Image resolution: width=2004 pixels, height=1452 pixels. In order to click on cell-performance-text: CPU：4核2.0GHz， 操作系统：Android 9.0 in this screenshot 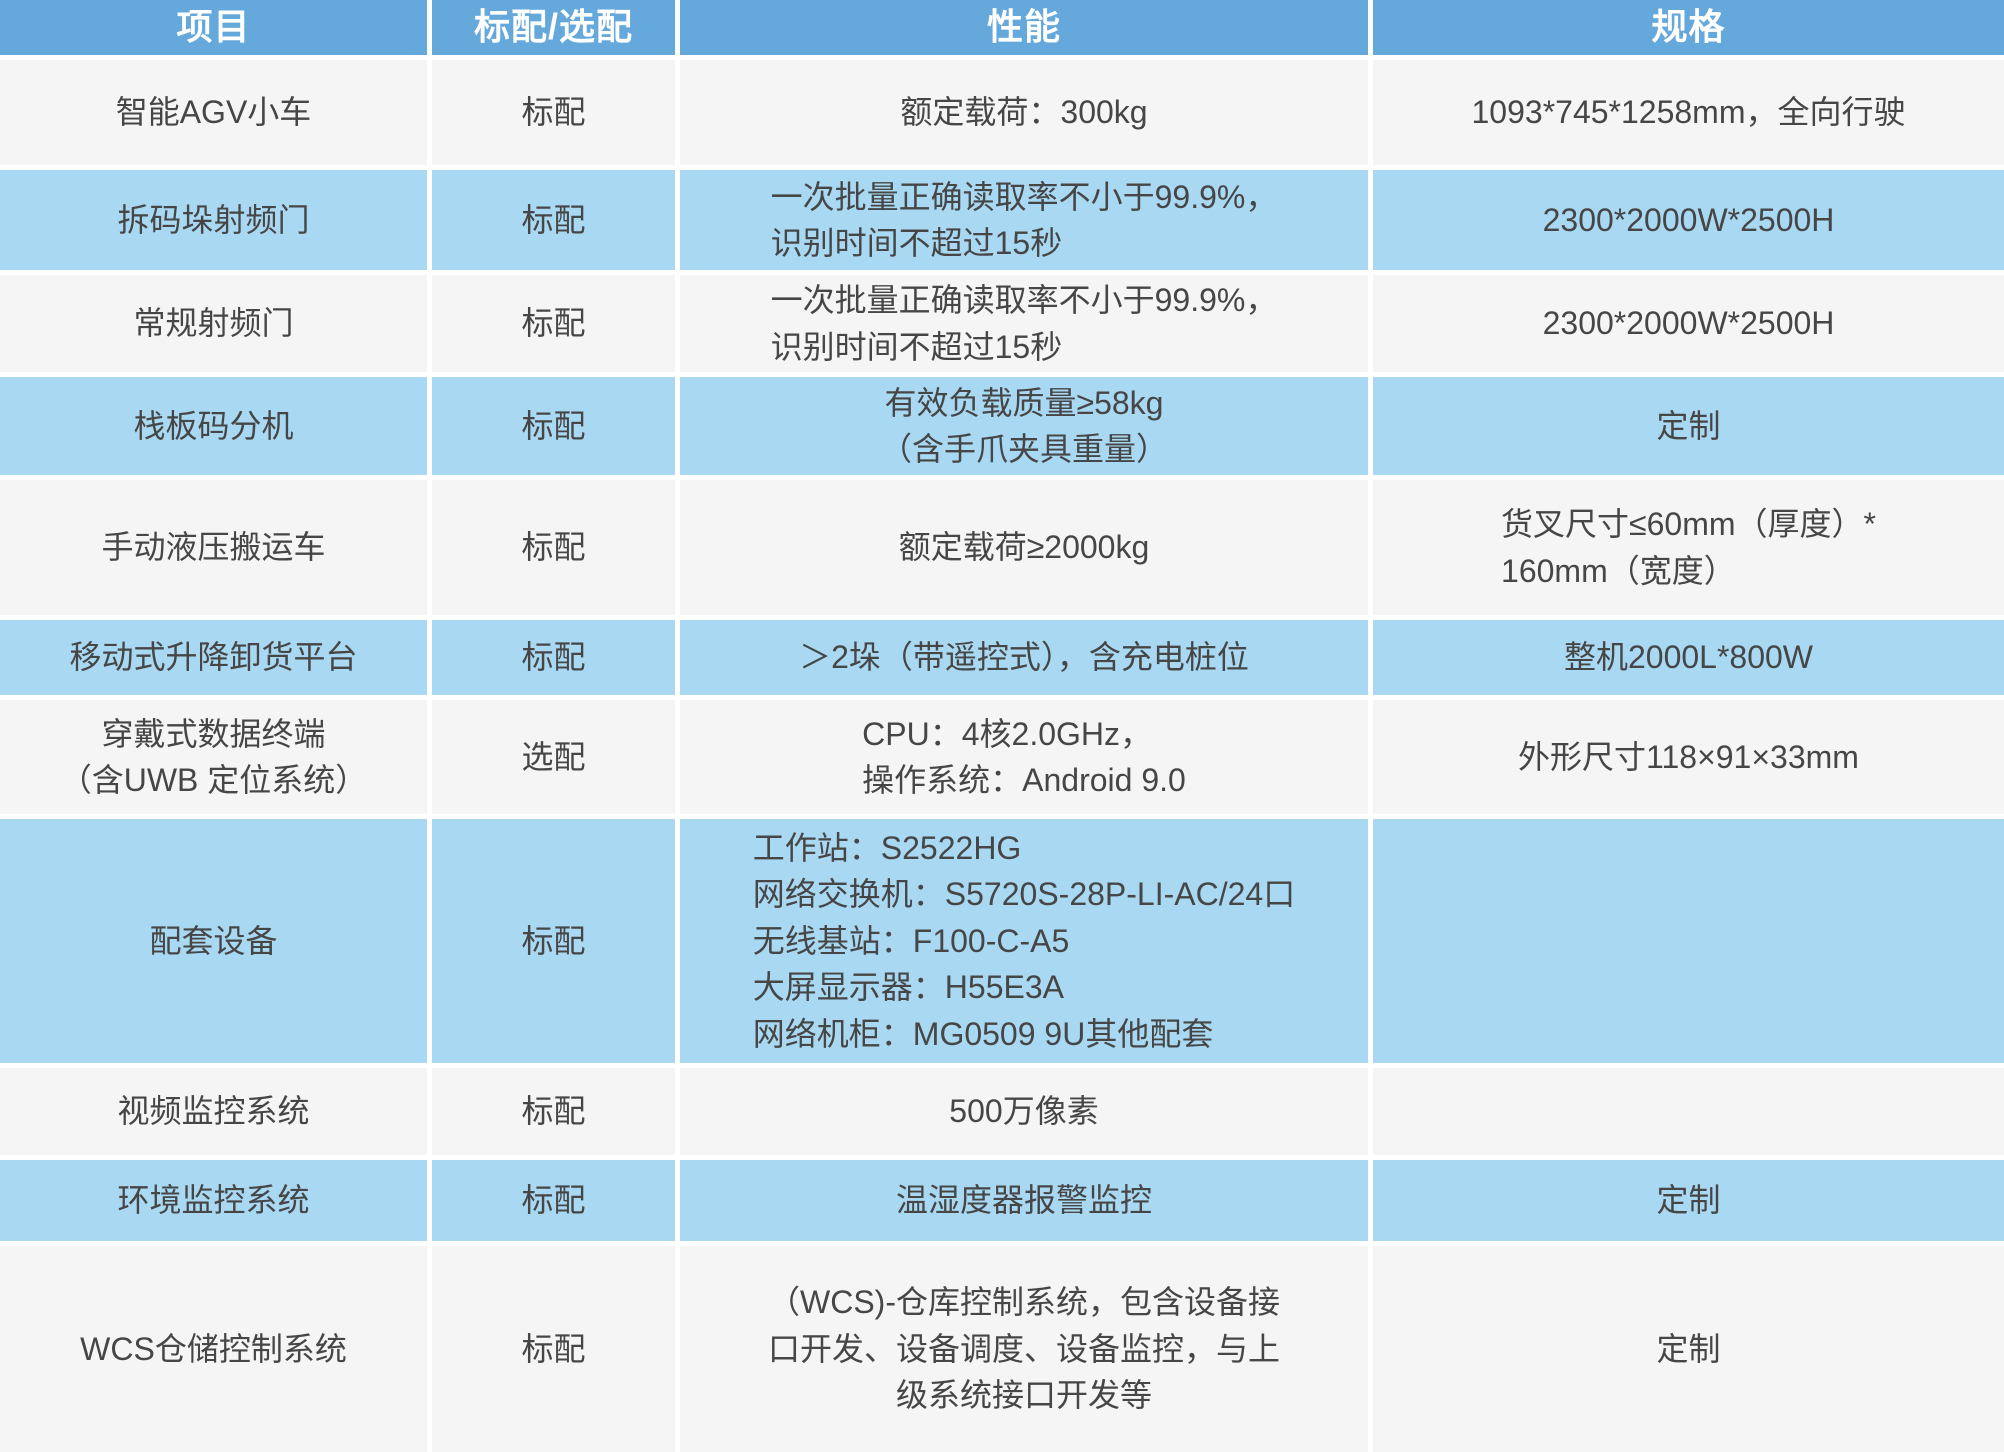, I will do `click(1024, 756)`.